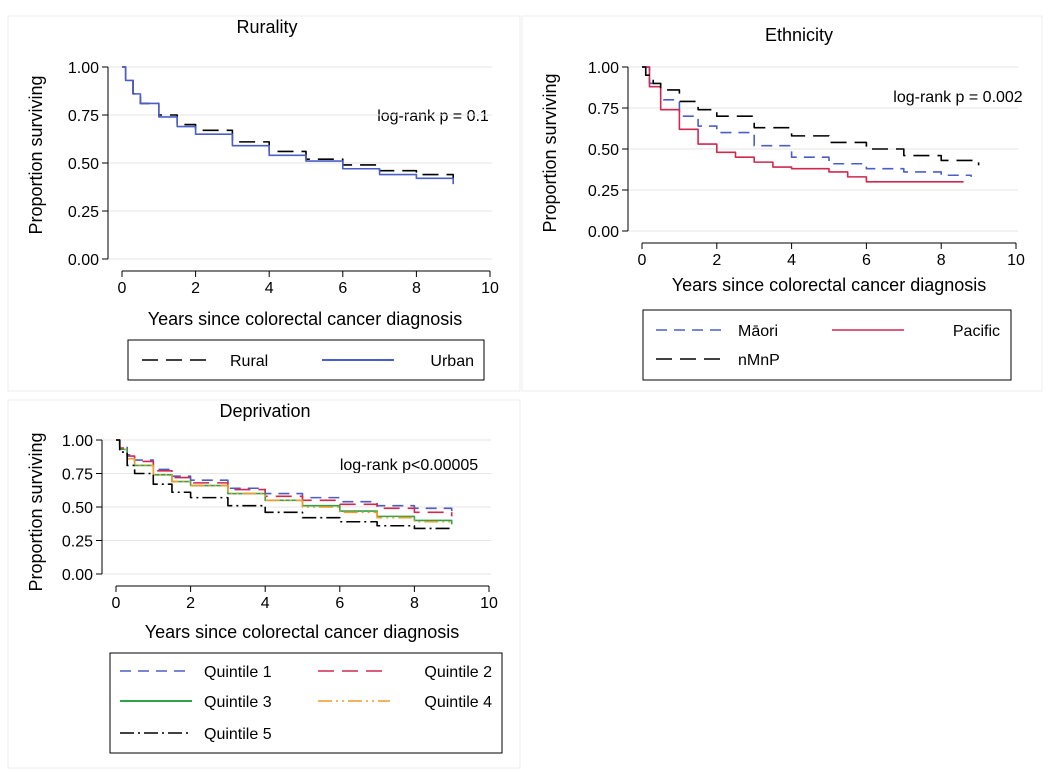 This screenshot has width=1049, height=773. Describe the element at coordinates (77, 575) in the screenshot. I see `deprivation-y-tick-label: 0.00` at that location.